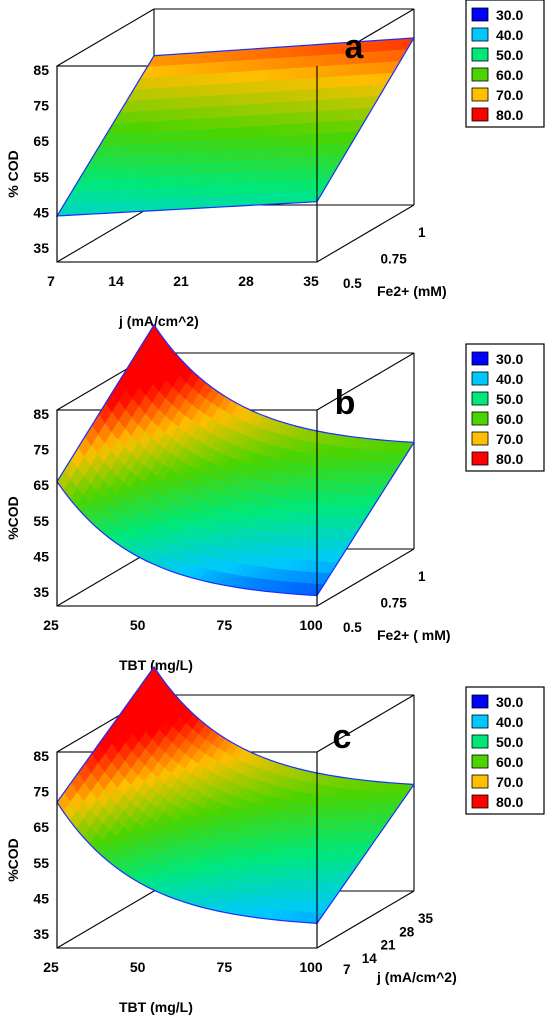 The width and height of the screenshot is (550, 1026). Describe the element at coordinates (13, 173) in the screenshot. I see `z-axis-title: % COD` at that location.